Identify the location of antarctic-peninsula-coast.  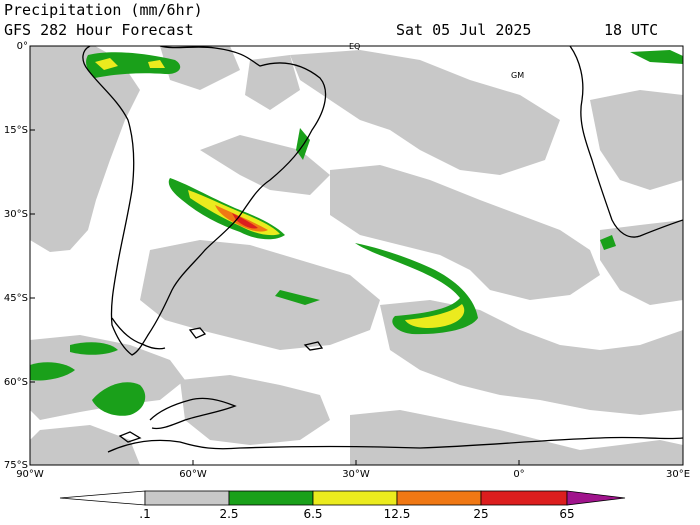
(193, 413).